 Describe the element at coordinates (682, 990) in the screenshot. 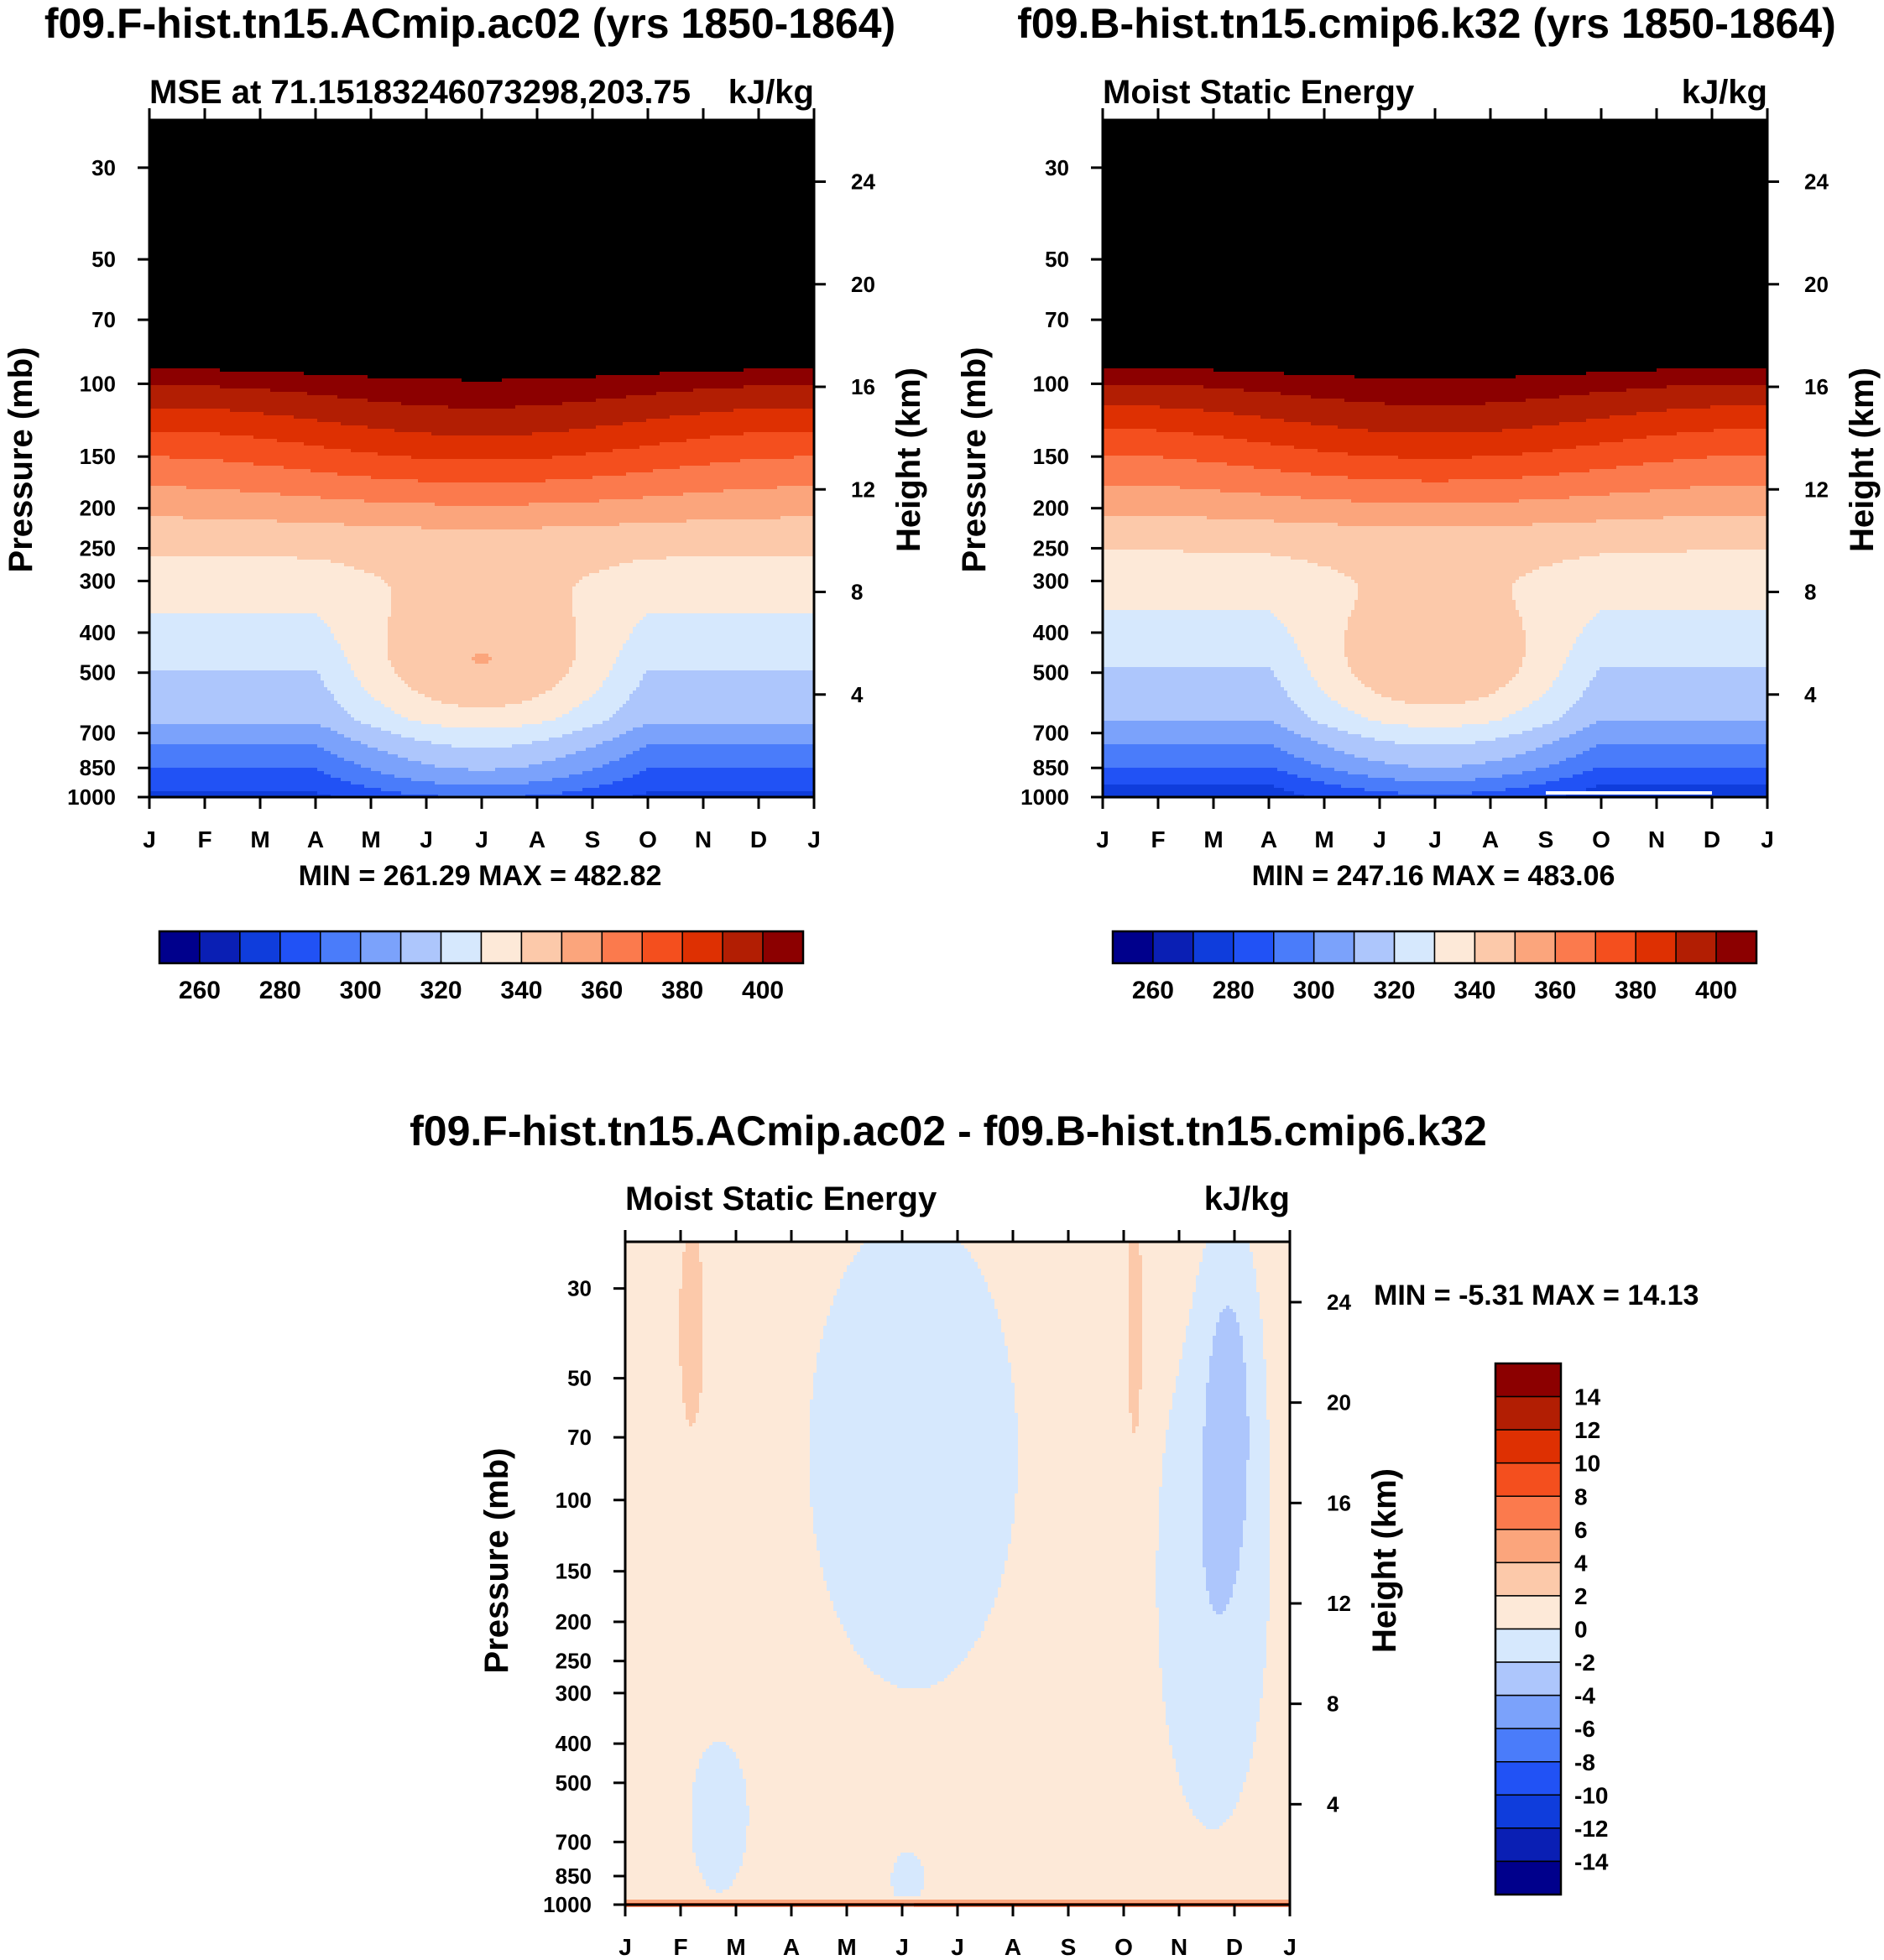

I see `panel-1-colorbar-tick-6: 380` at that location.